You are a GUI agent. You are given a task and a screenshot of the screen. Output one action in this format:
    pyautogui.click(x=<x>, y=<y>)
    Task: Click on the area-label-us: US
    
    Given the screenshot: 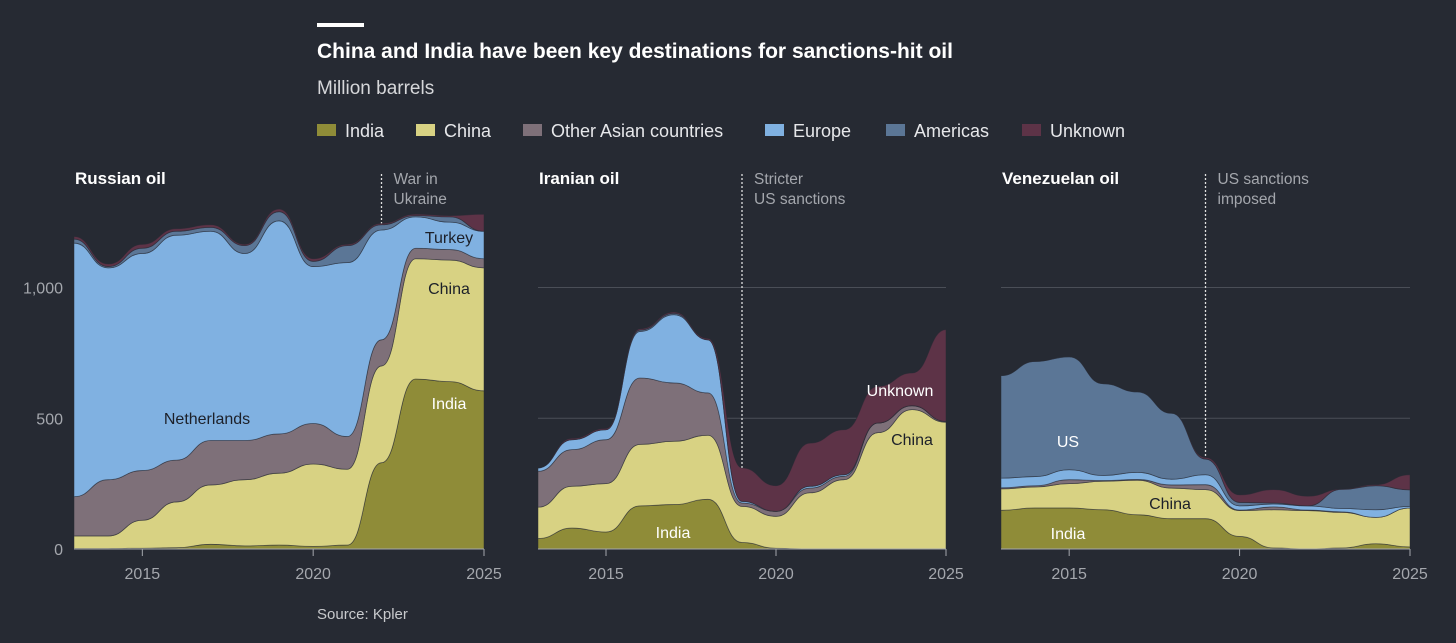 What is the action you would take?
    pyautogui.click(x=1068, y=442)
    